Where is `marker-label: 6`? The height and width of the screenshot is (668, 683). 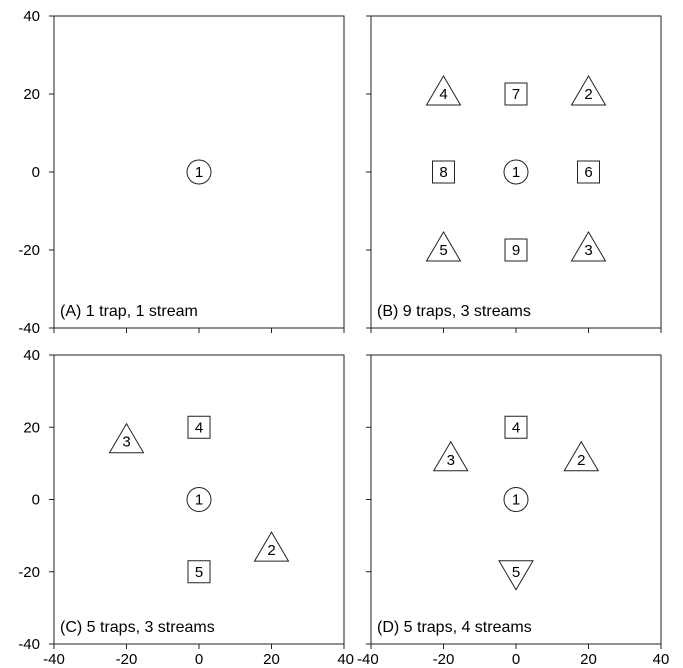 marker-label: 6 is located at coordinates (588, 172).